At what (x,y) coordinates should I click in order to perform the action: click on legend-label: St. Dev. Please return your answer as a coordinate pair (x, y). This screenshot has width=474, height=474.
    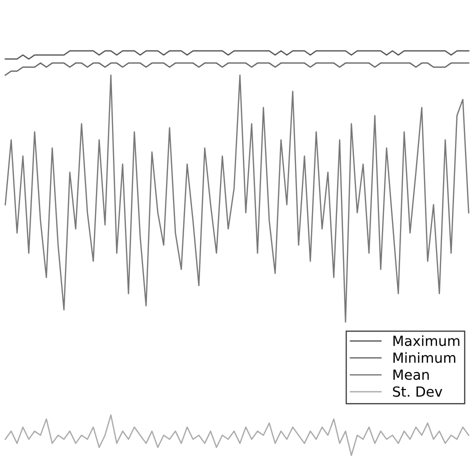
    Looking at the image, I should click on (417, 391).